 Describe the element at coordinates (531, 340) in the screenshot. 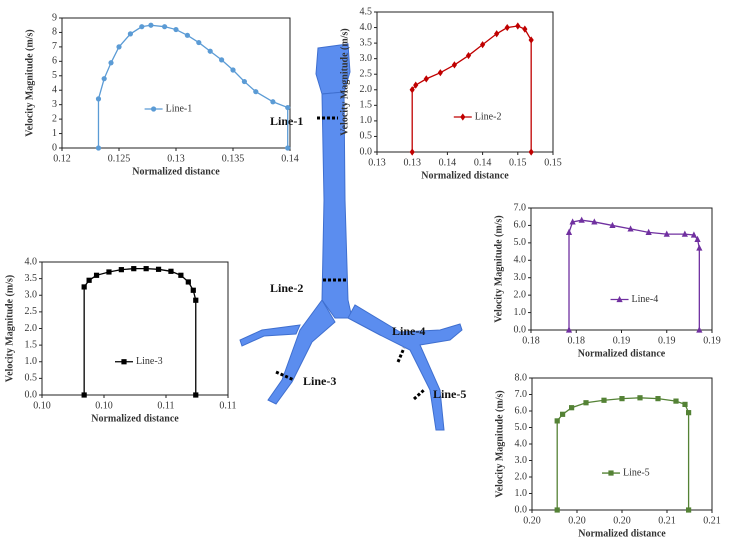

I see `x-tick-label: 0.18` at that location.